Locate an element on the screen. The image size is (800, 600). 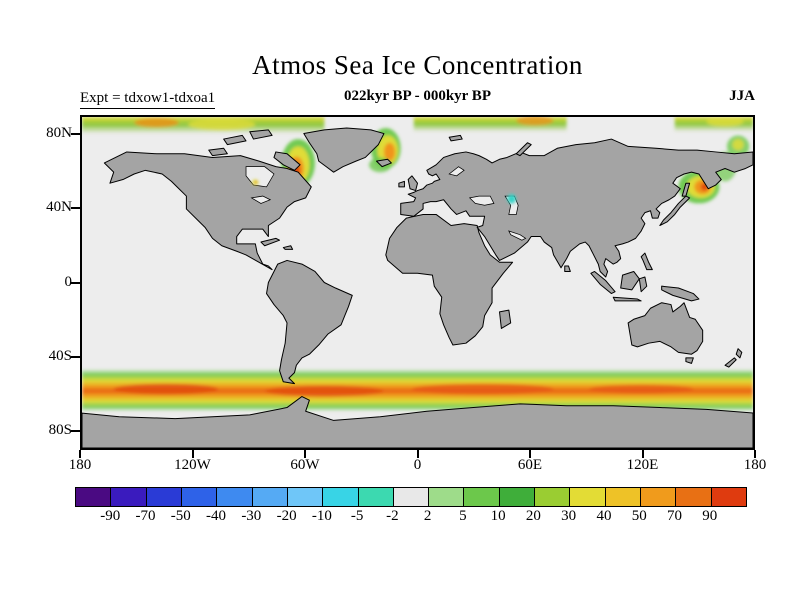
colorbar-level-label: 2 is located at coordinates (427, 516).